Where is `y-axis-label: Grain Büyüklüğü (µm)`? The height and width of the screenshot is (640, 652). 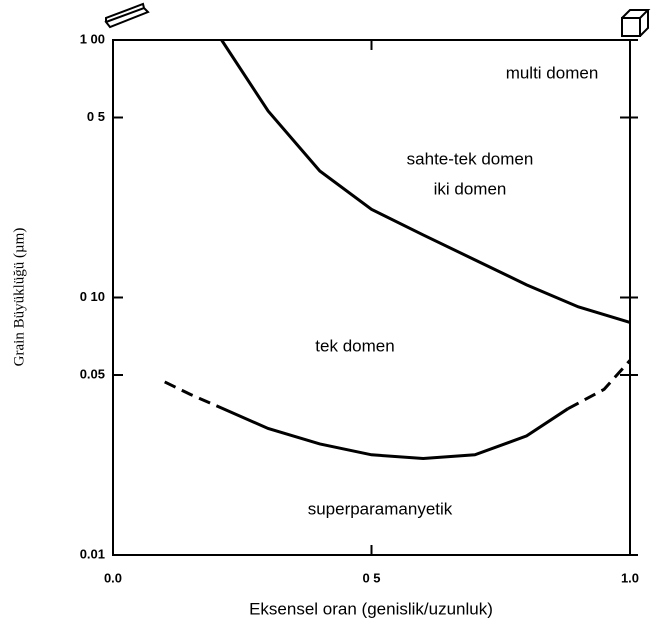
y-axis-label: Grain Büyüklüğü (µm) is located at coordinates (19, 297).